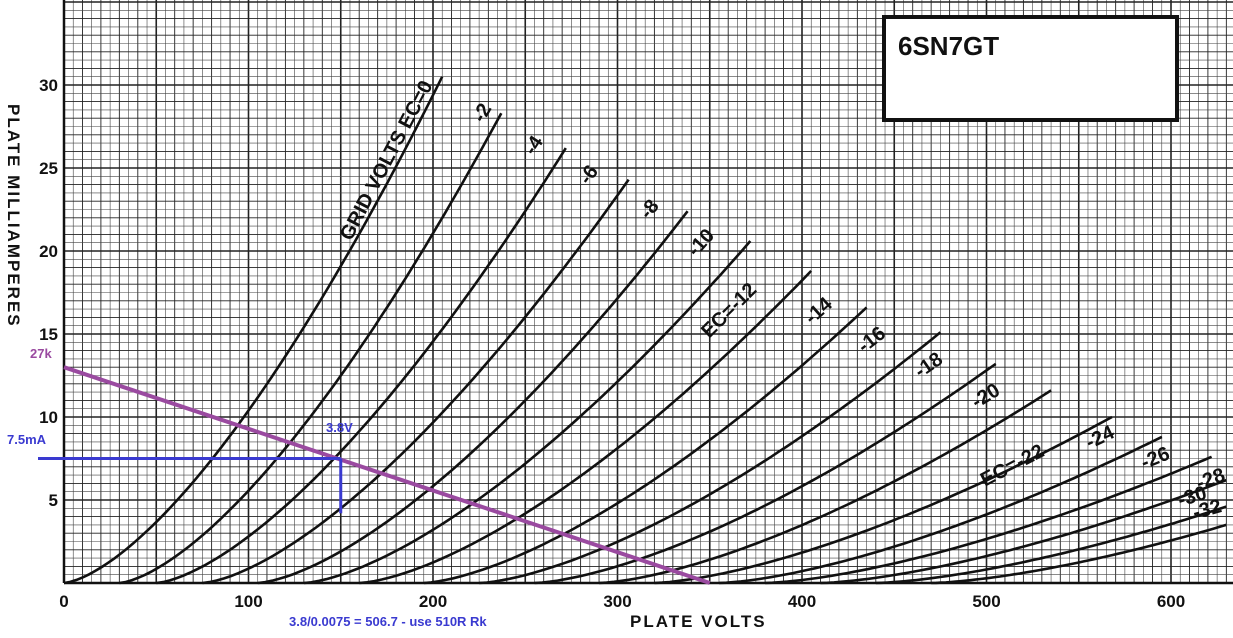  Describe the element at coordinates (48, 417) in the screenshot. I see `y-tick-label: 10` at that location.